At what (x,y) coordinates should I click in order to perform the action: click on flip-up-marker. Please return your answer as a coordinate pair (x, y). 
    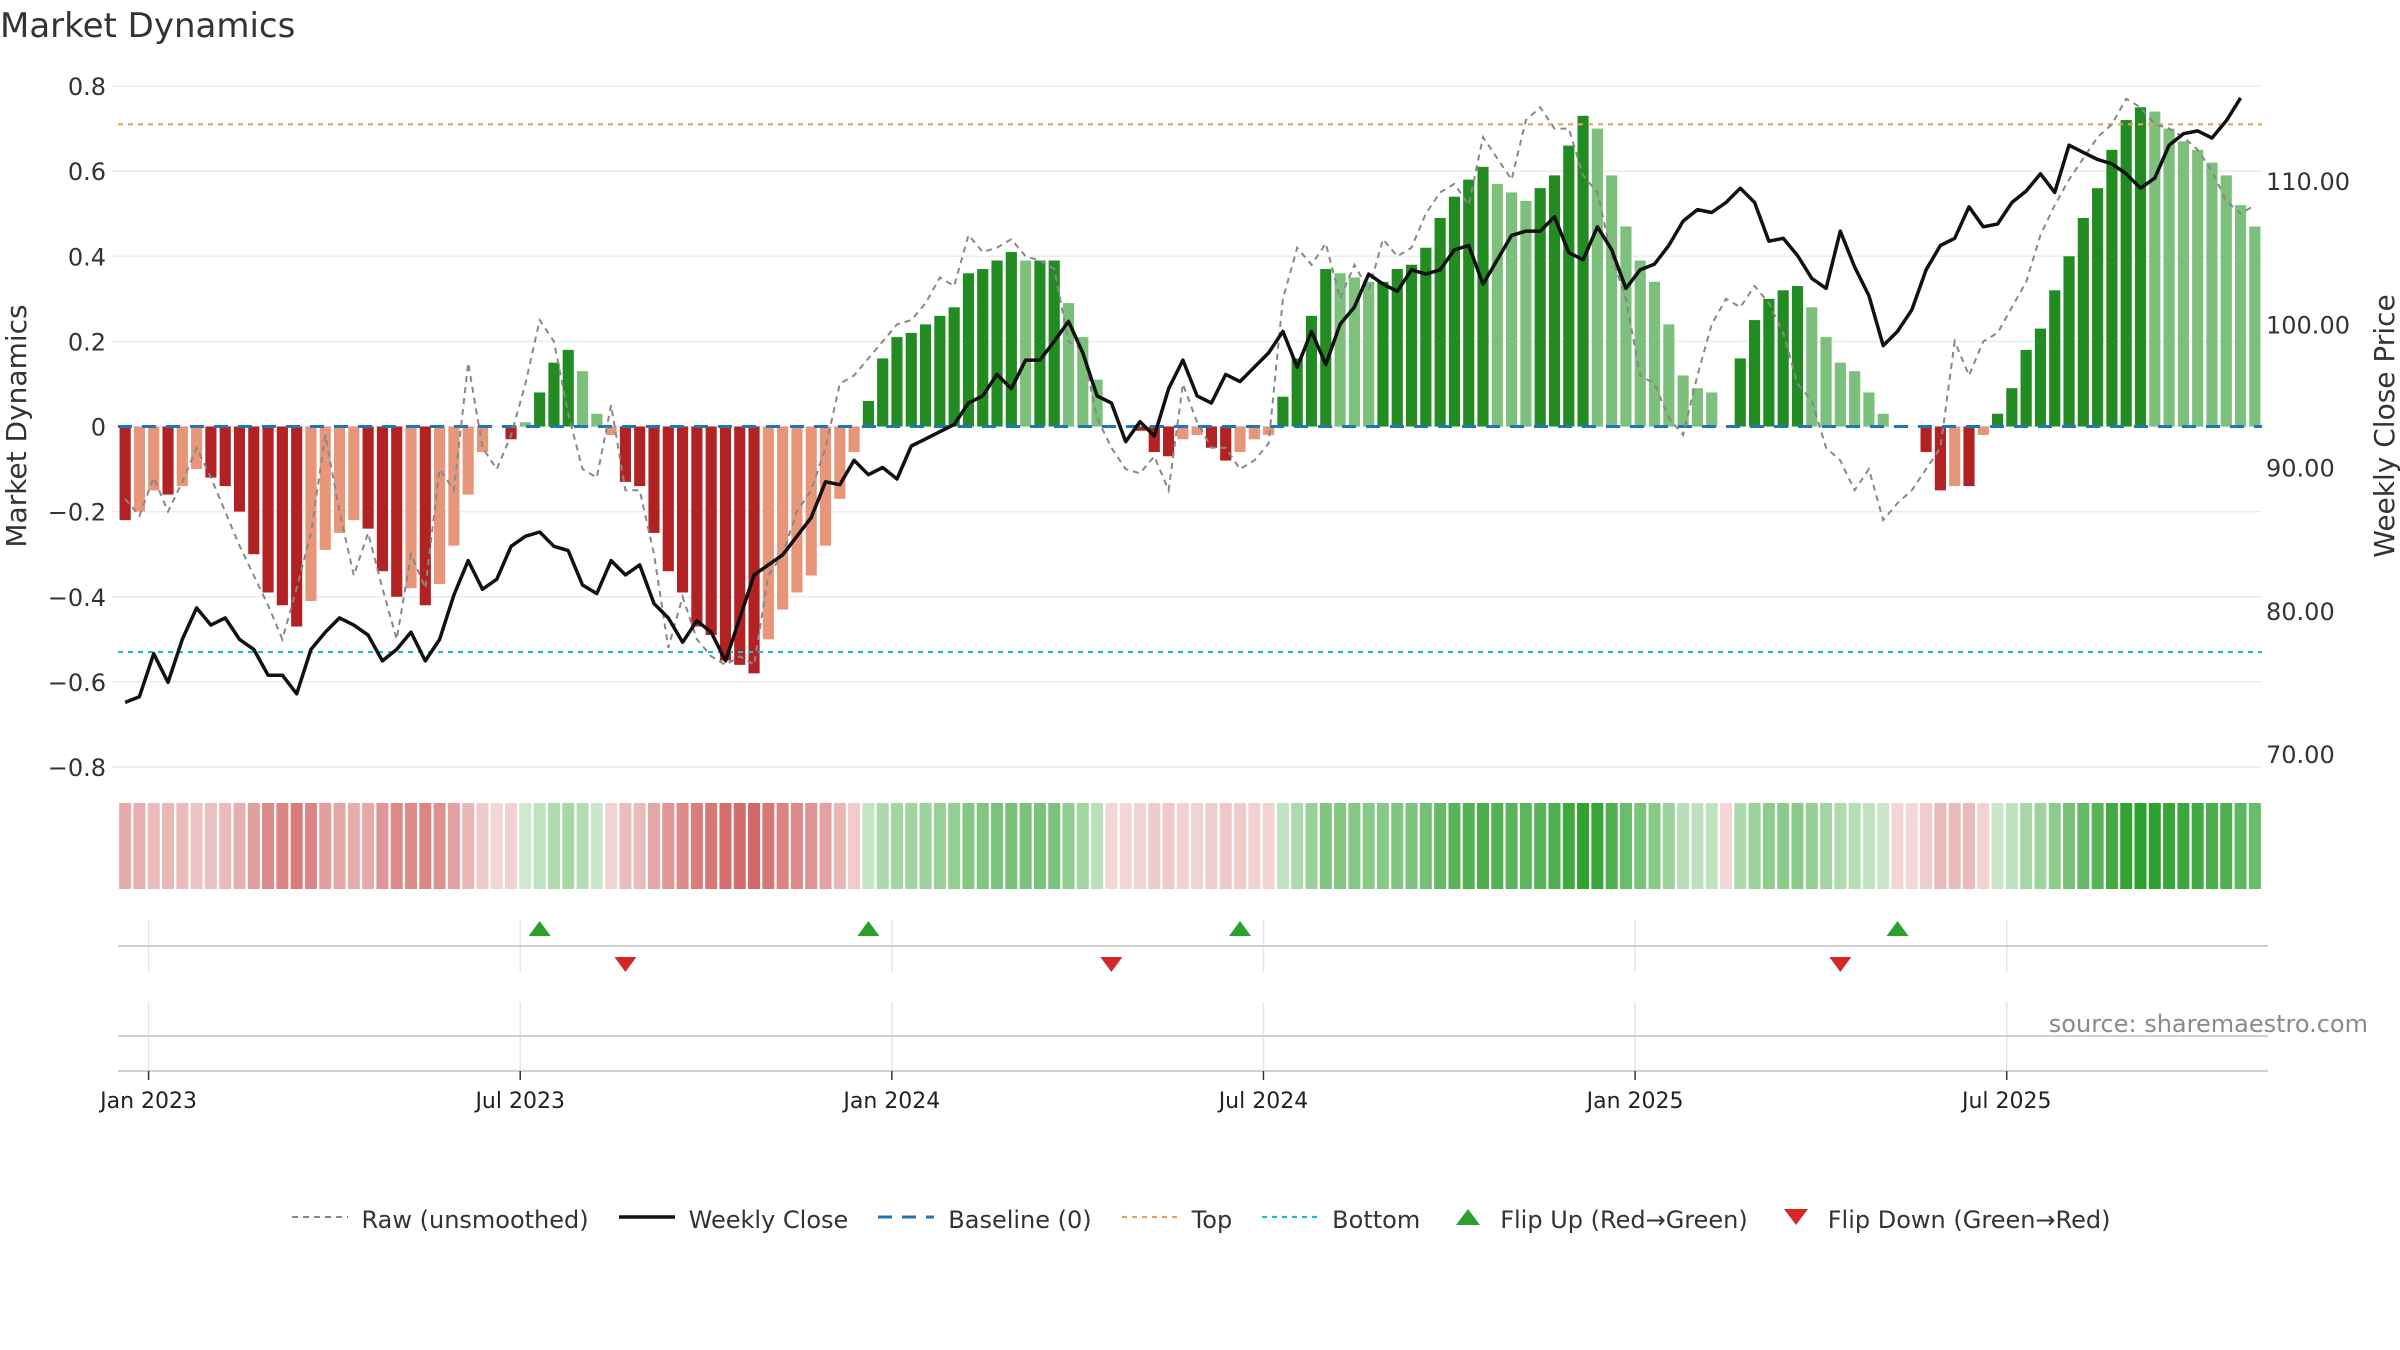
    Looking at the image, I should click on (1897, 928).